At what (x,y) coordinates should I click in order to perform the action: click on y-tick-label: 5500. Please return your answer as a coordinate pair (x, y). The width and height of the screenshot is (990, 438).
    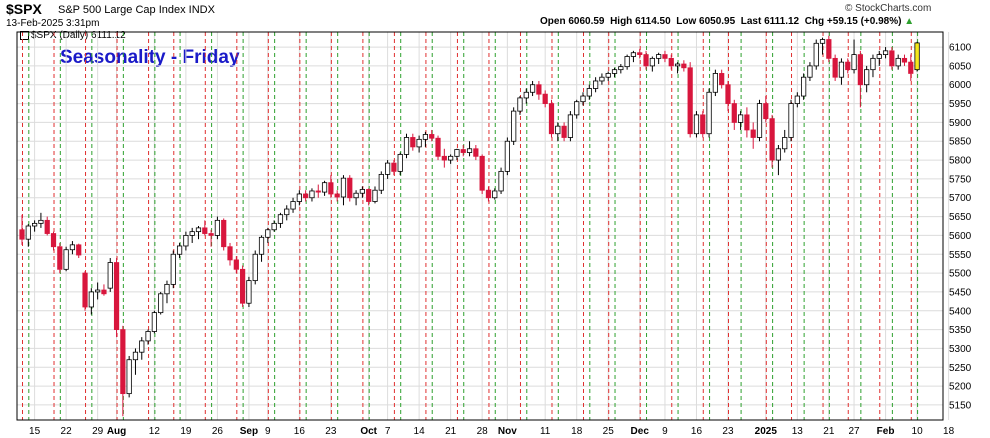
    Looking at the image, I should click on (960, 274).